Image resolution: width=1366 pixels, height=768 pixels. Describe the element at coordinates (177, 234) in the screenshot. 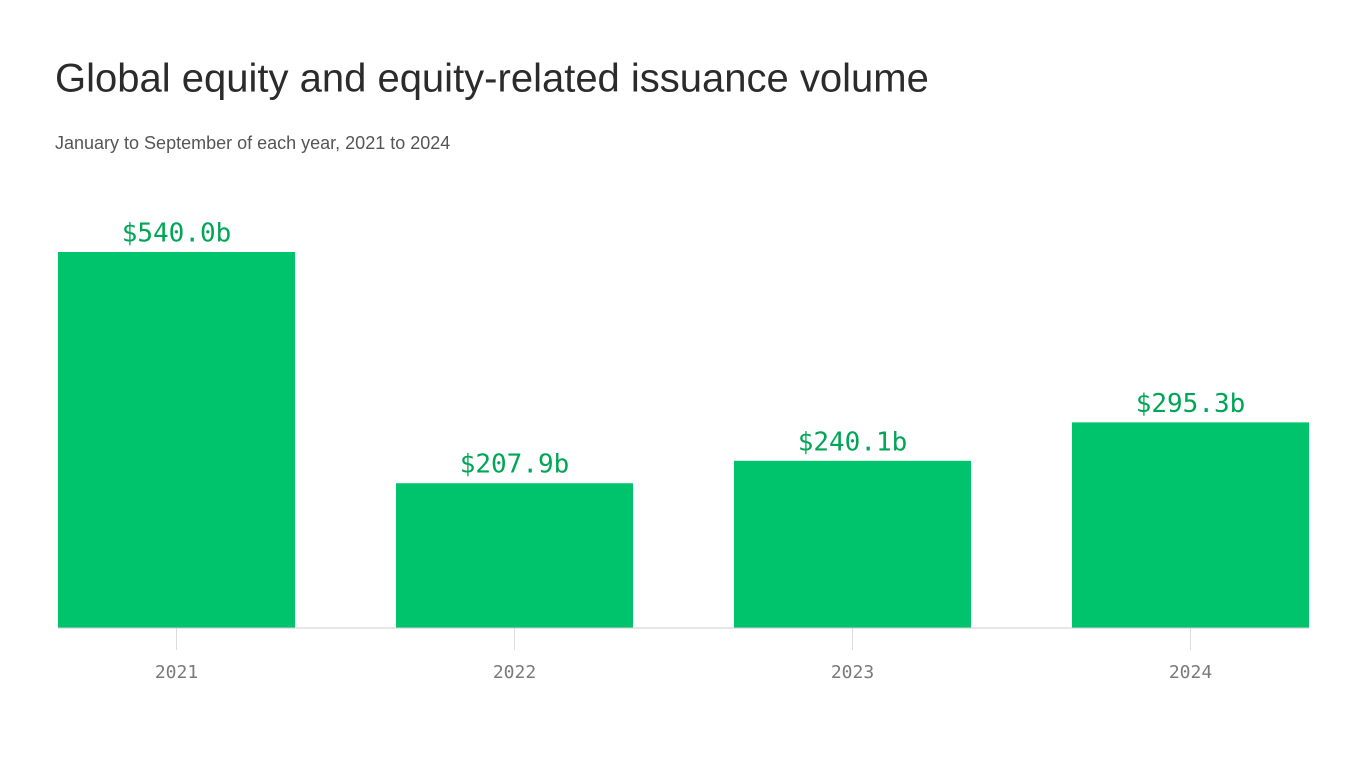

I see `value-label: $540.0b` at that location.